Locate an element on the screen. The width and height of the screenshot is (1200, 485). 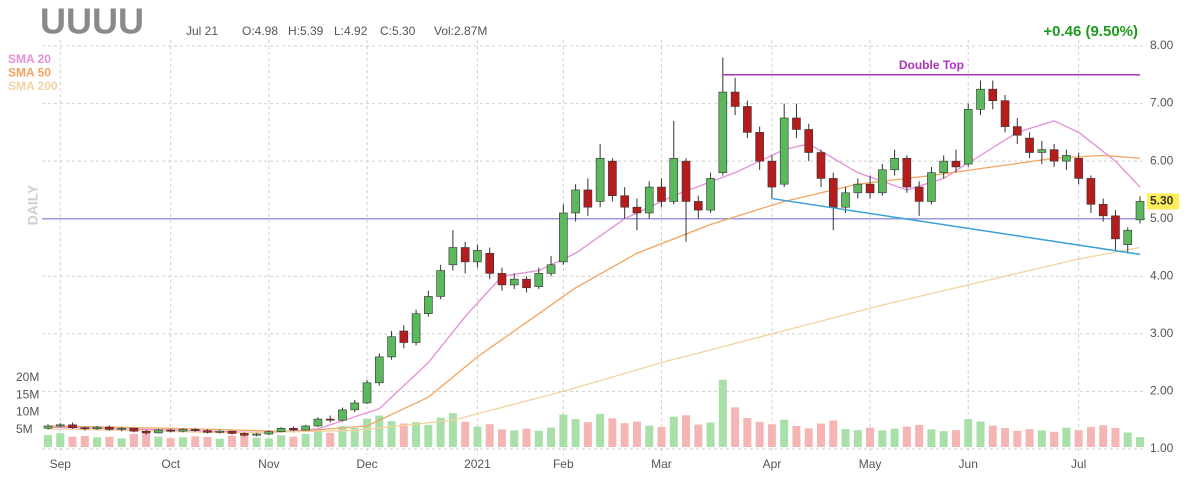
volume-tick-label: 5M is located at coordinates (24, 429).